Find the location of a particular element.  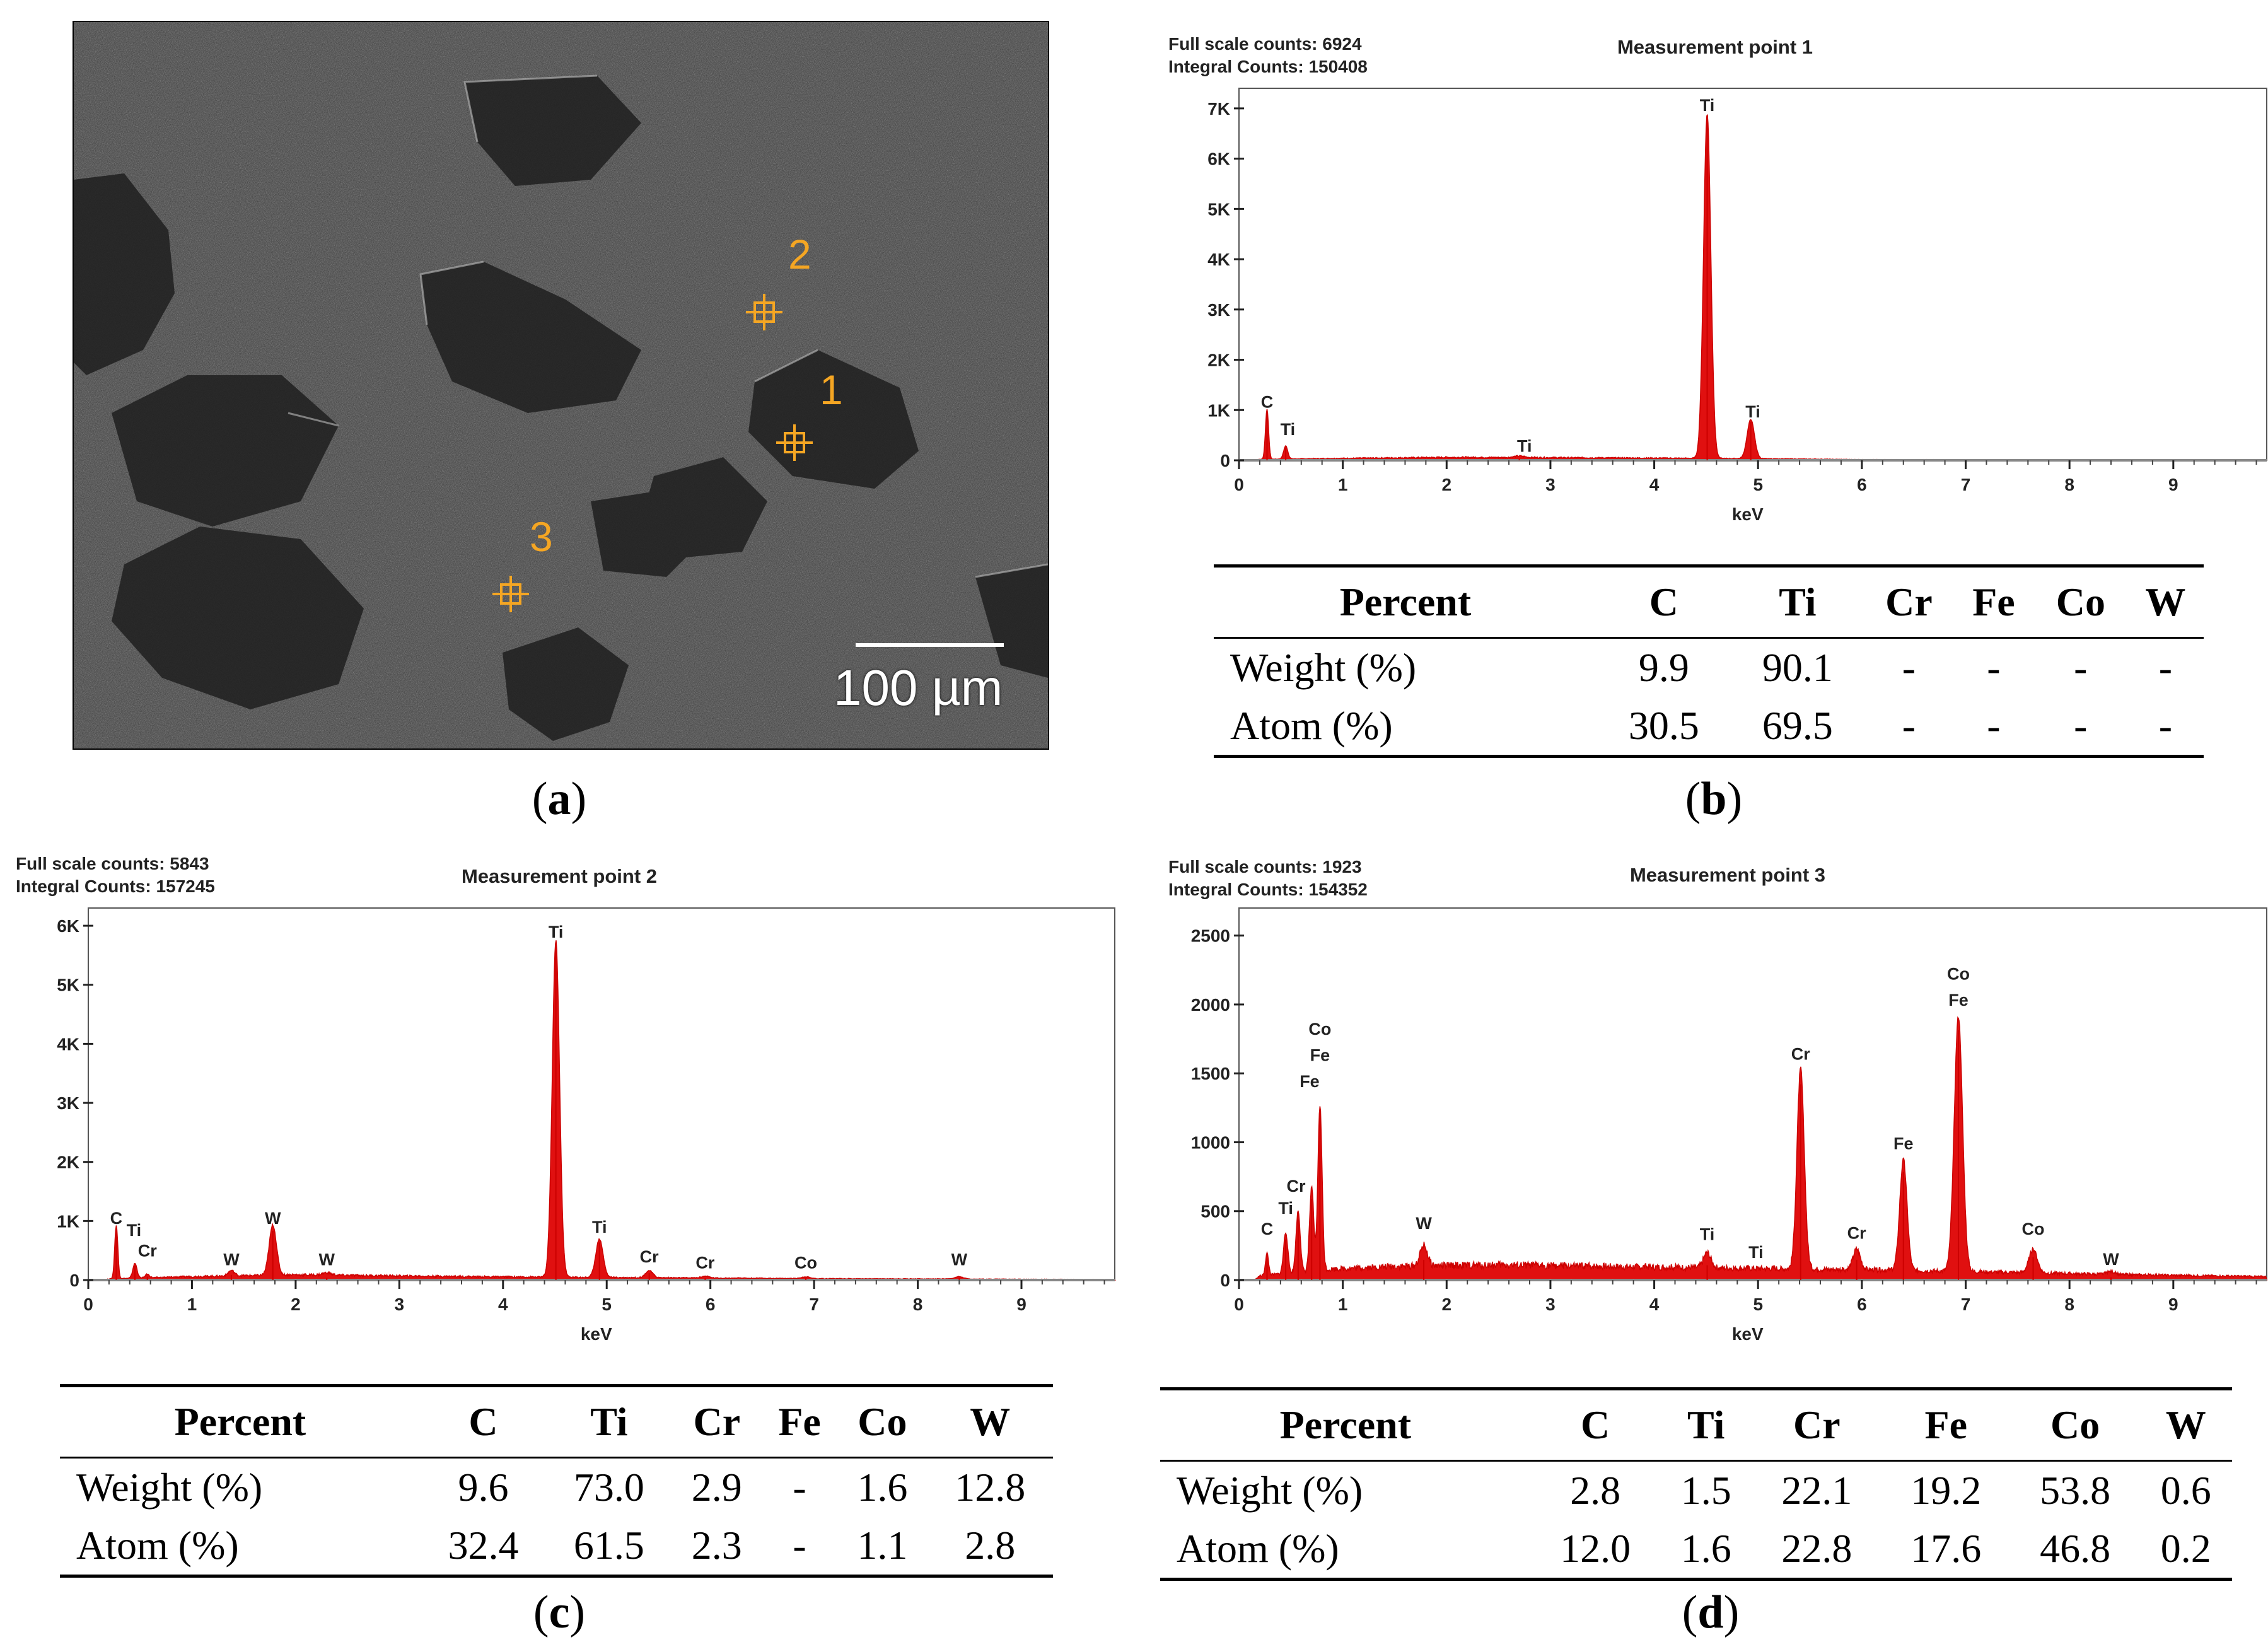

y-tick-label: 2K is located at coordinates (68, 1162).